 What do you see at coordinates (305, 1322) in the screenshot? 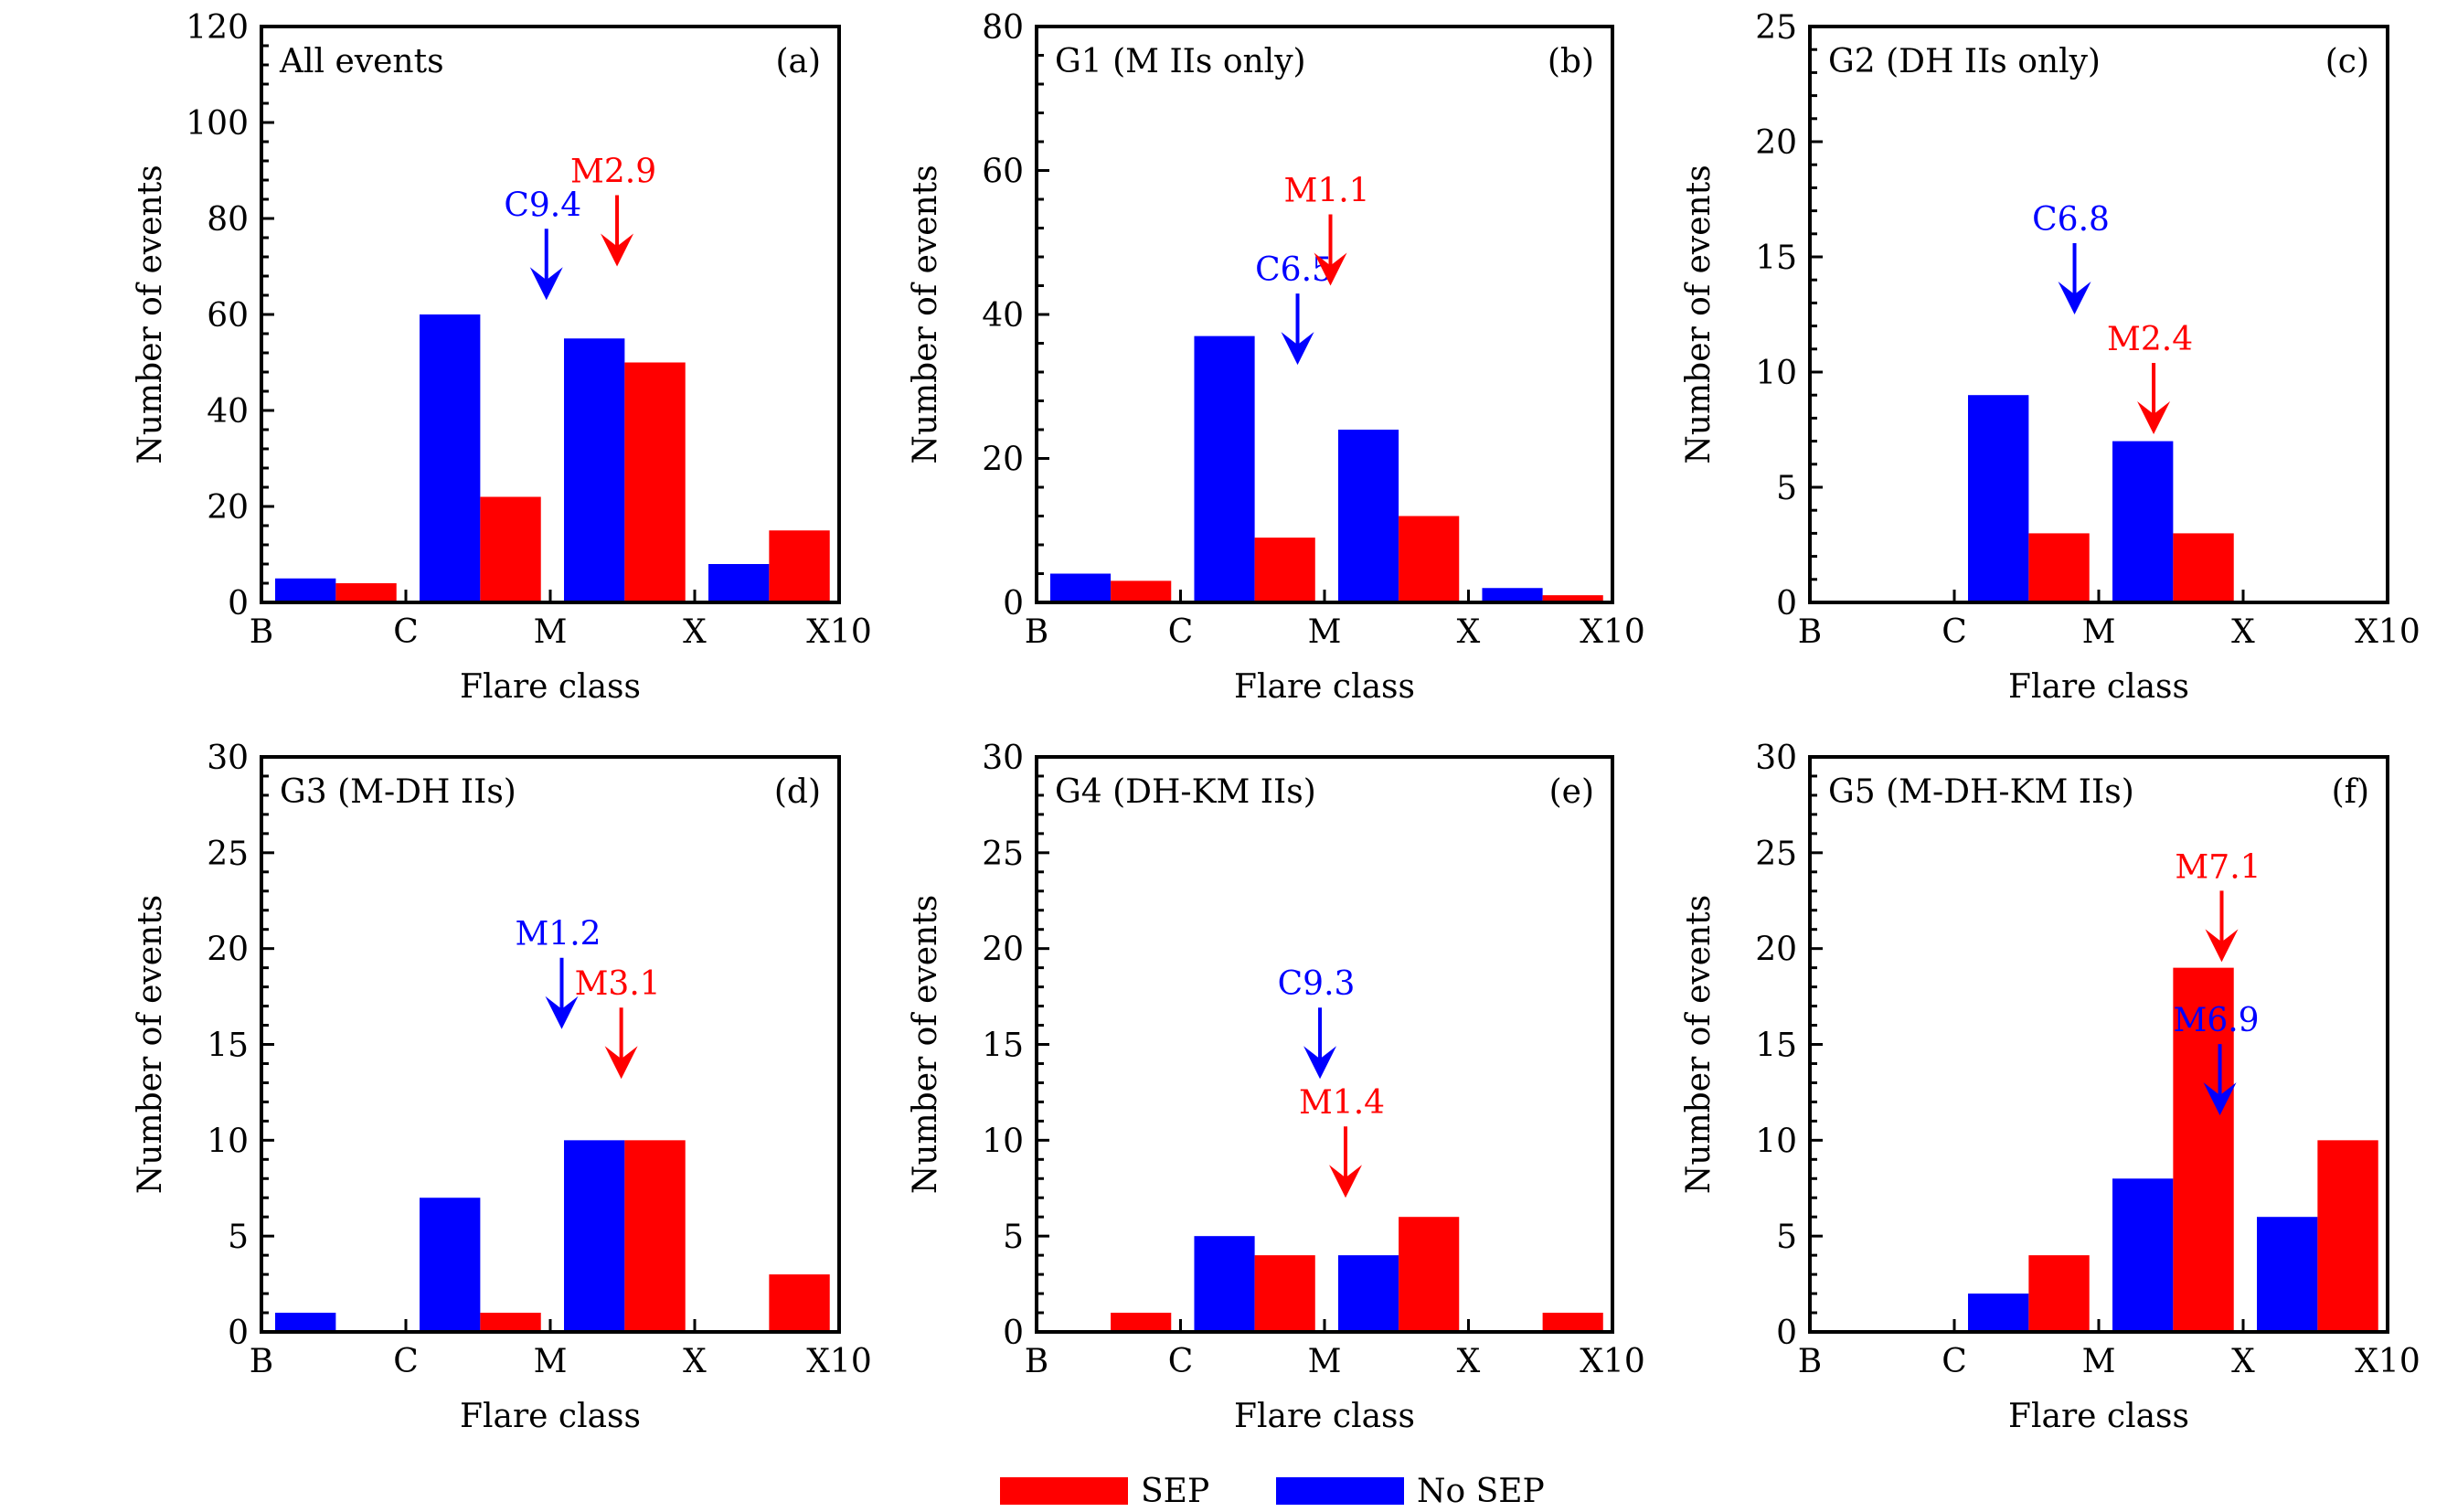
I see `bar-no-sep-B` at bounding box center [305, 1322].